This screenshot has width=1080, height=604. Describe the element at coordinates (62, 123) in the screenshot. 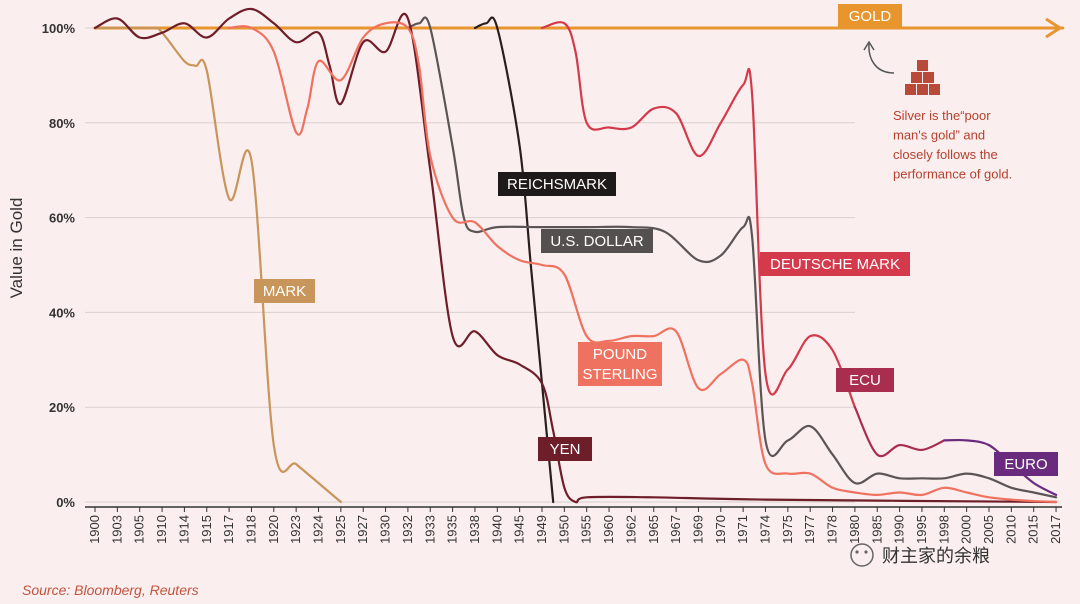

I see `y-tick-label: 80%` at that location.